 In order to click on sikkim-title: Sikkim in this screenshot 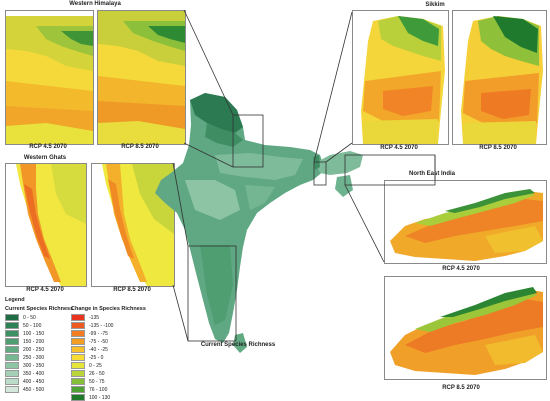, I will do `click(435, 5)`.